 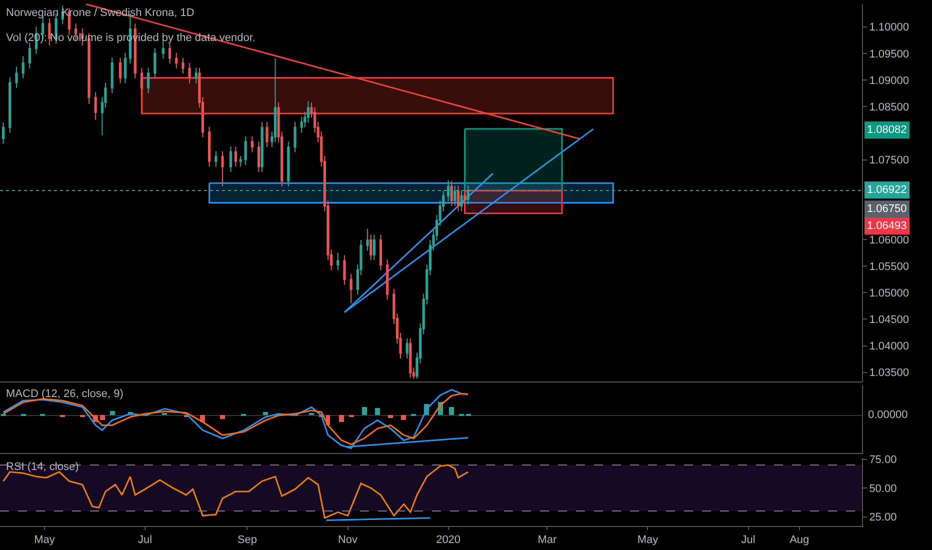 I want to click on y-tick-label: 1.09500, so click(x=889, y=54).